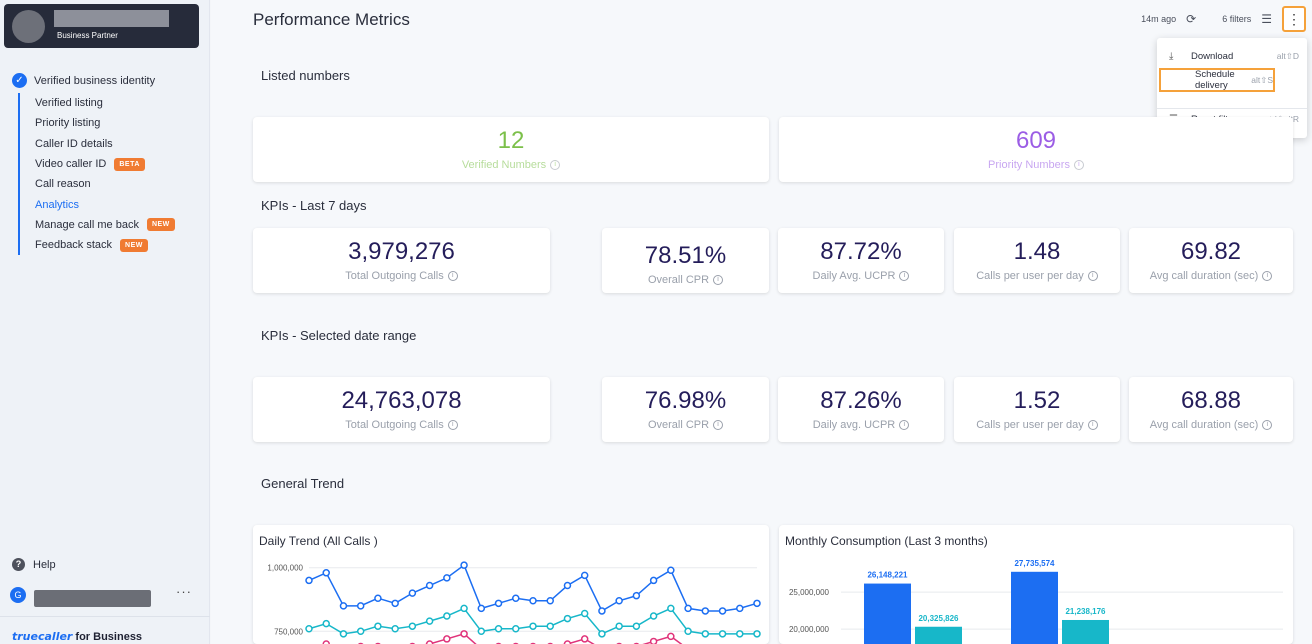 The width and height of the screenshot is (1312, 644). I want to click on menu-divider, so click(1232, 108).